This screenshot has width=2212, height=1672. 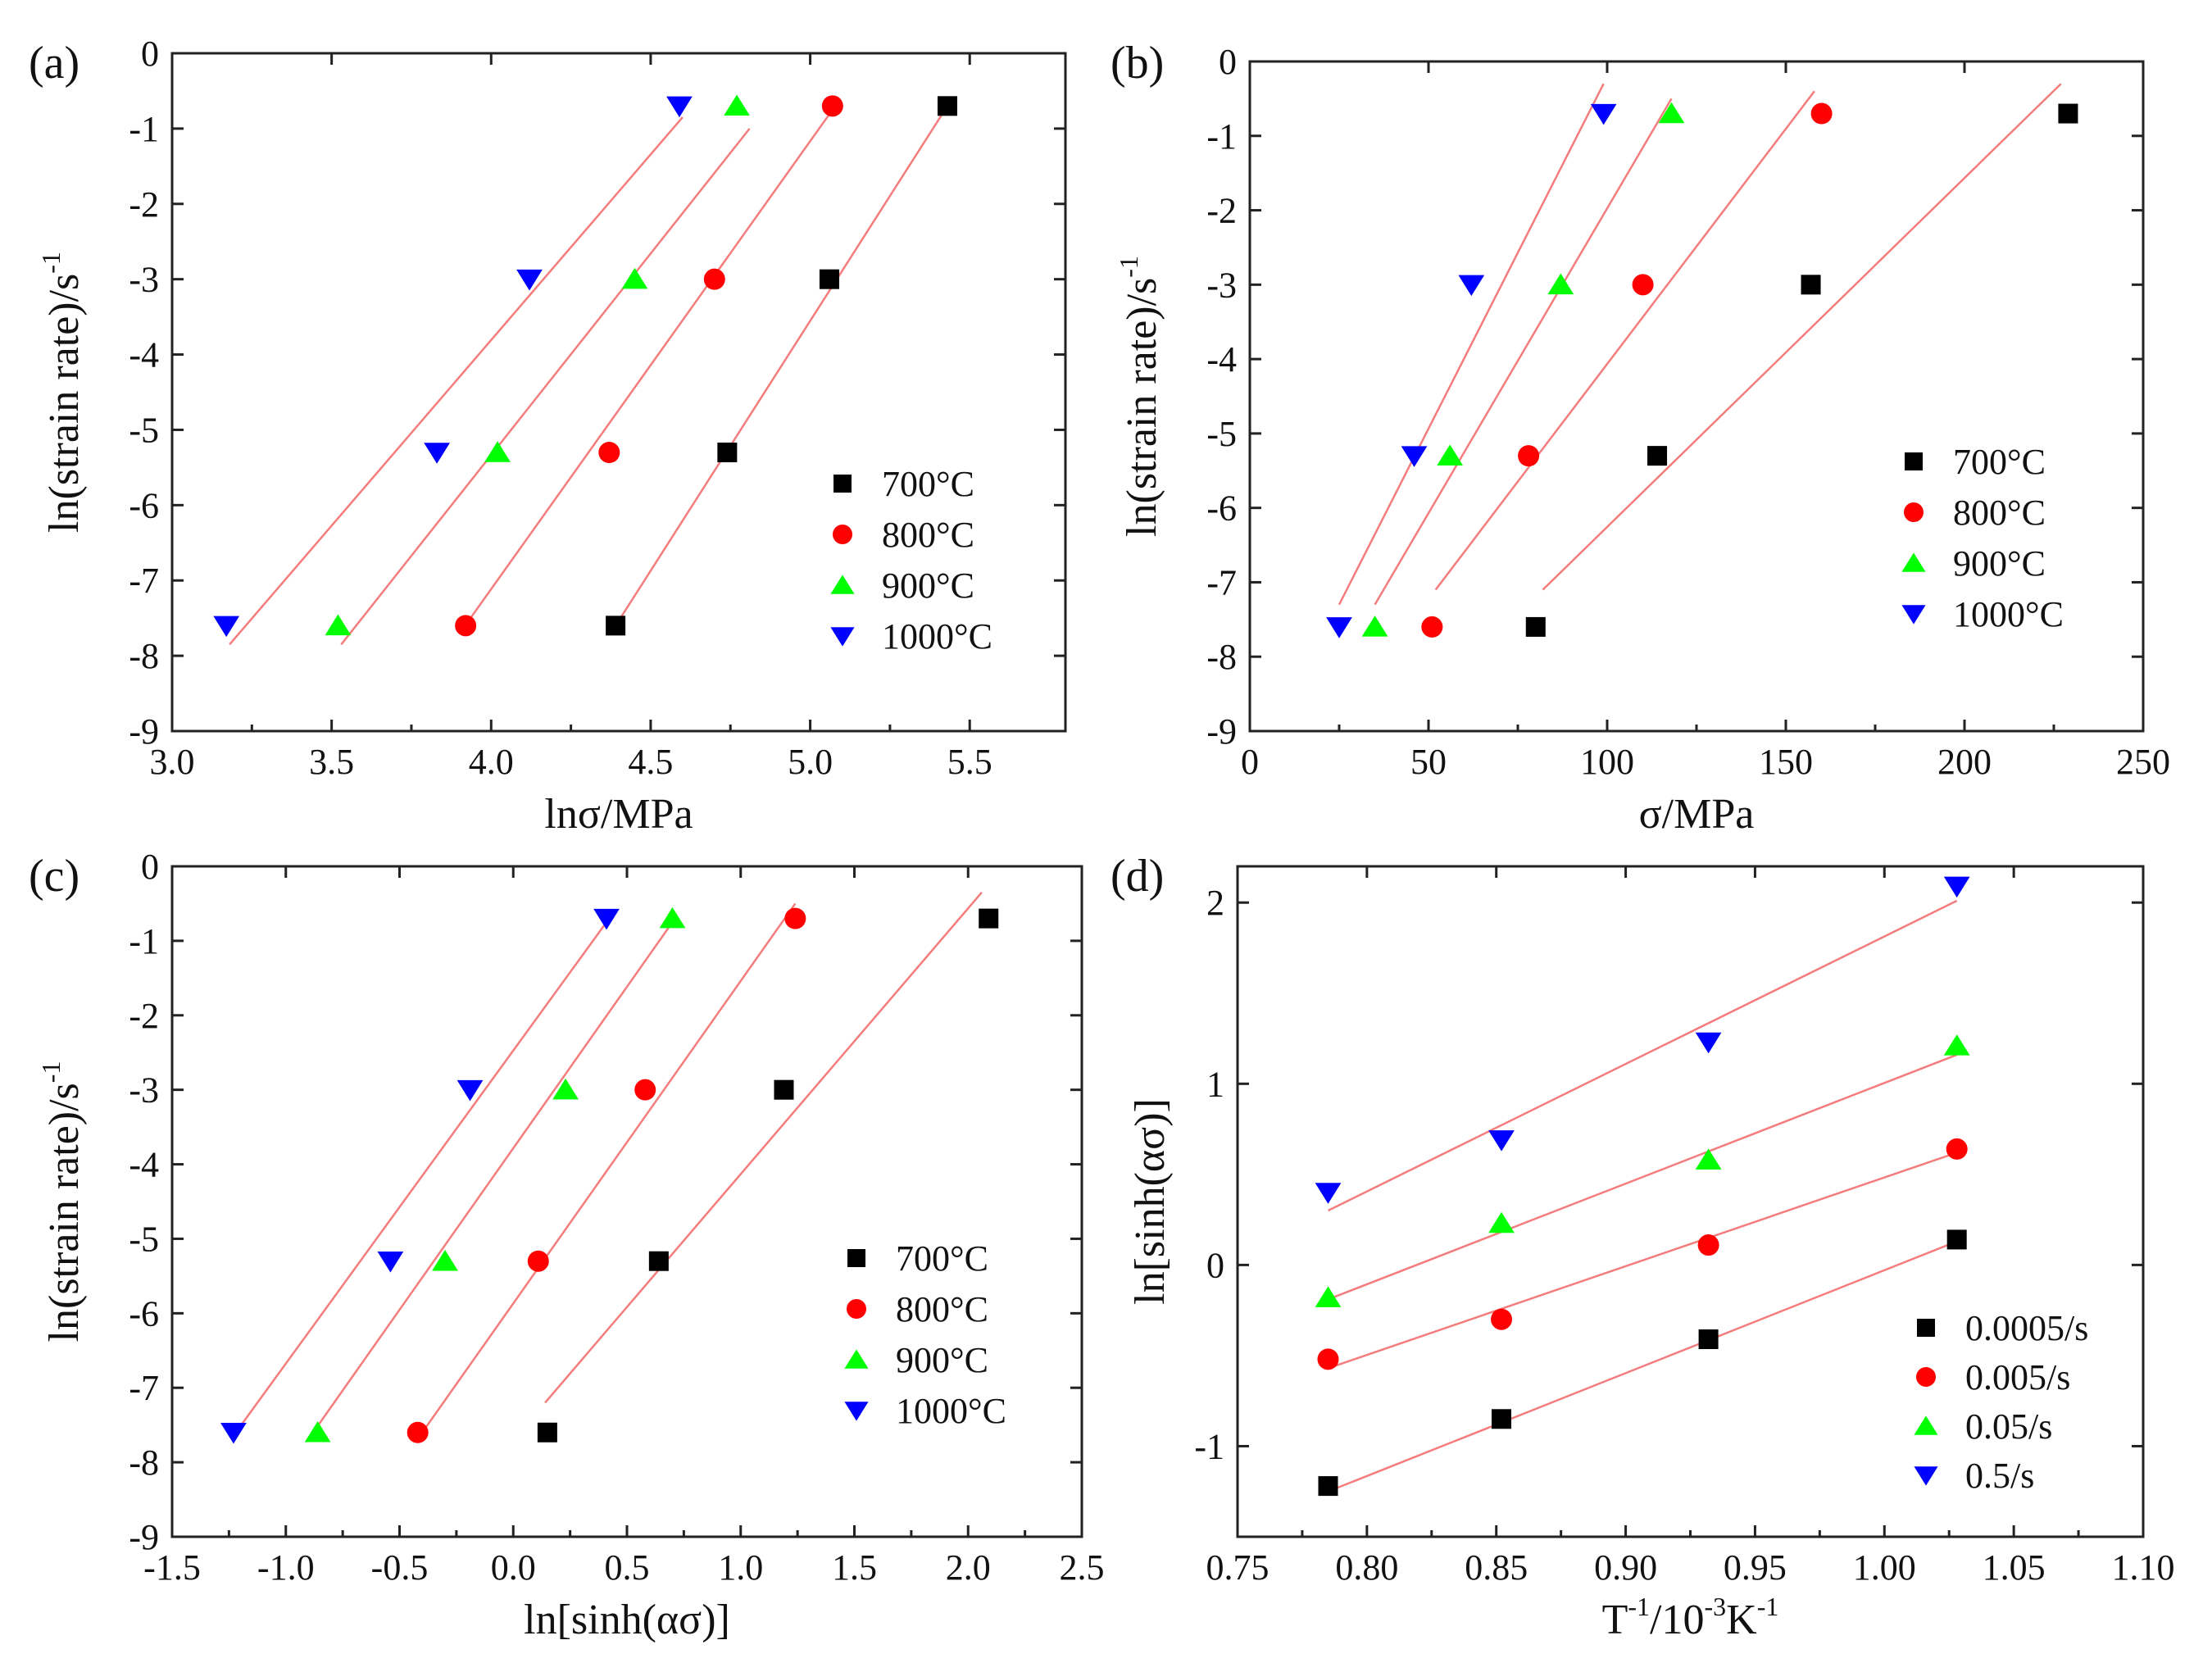 I want to click on x-tick-label: 1.00, so click(x=1884, y=1567).